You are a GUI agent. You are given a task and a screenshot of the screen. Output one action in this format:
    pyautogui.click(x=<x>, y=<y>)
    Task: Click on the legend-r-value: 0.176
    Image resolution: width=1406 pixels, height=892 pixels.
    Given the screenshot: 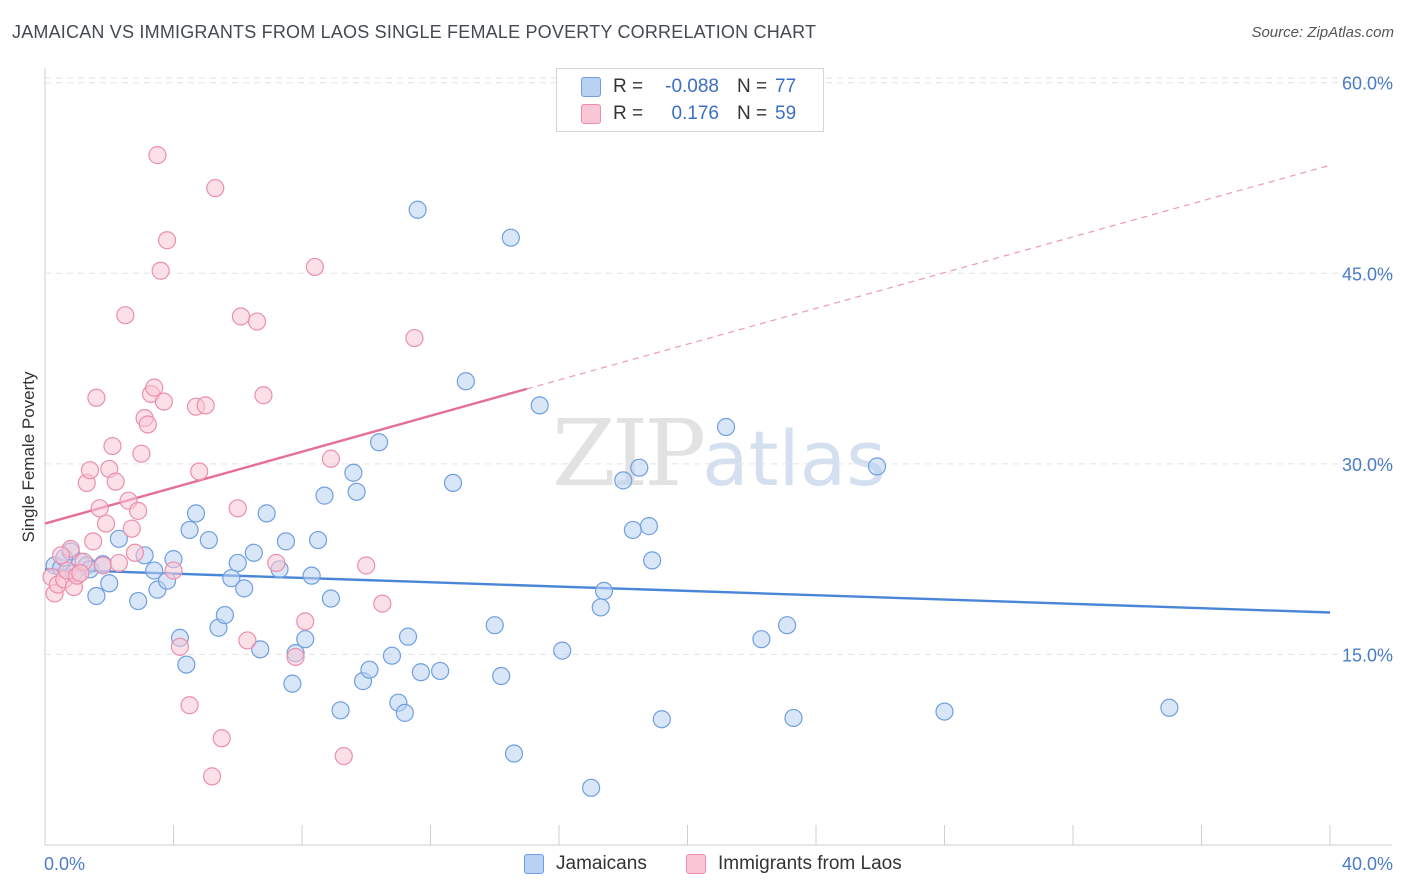 What is the action you would take?
    pyautogui.click(x=695, y=113)
    